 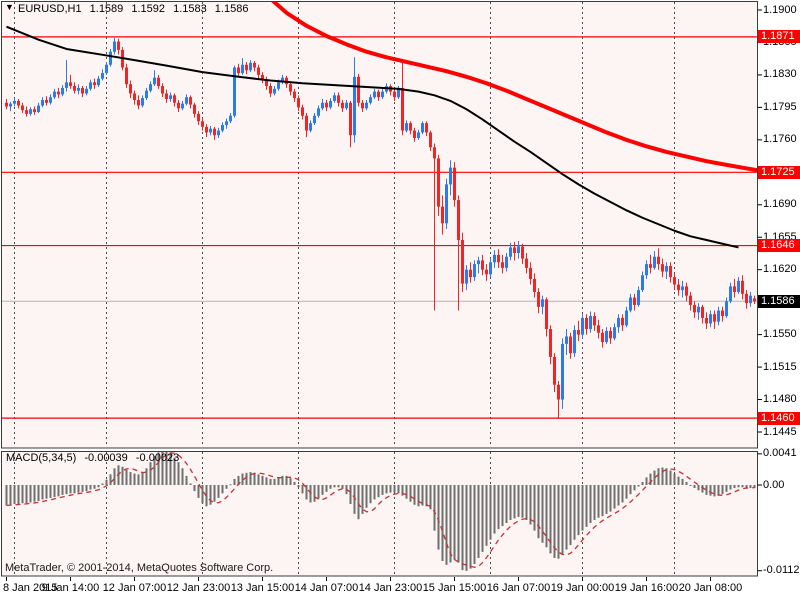 I want to click on current-price-label: 1.1586, so click(x=779, y=301).